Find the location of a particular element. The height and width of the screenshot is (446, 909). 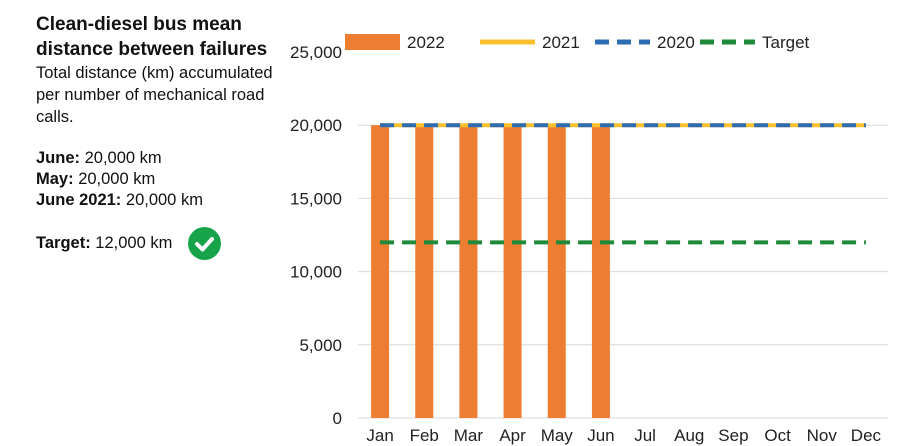

x-tick-label: Oct is located at coordinates (777, 435).